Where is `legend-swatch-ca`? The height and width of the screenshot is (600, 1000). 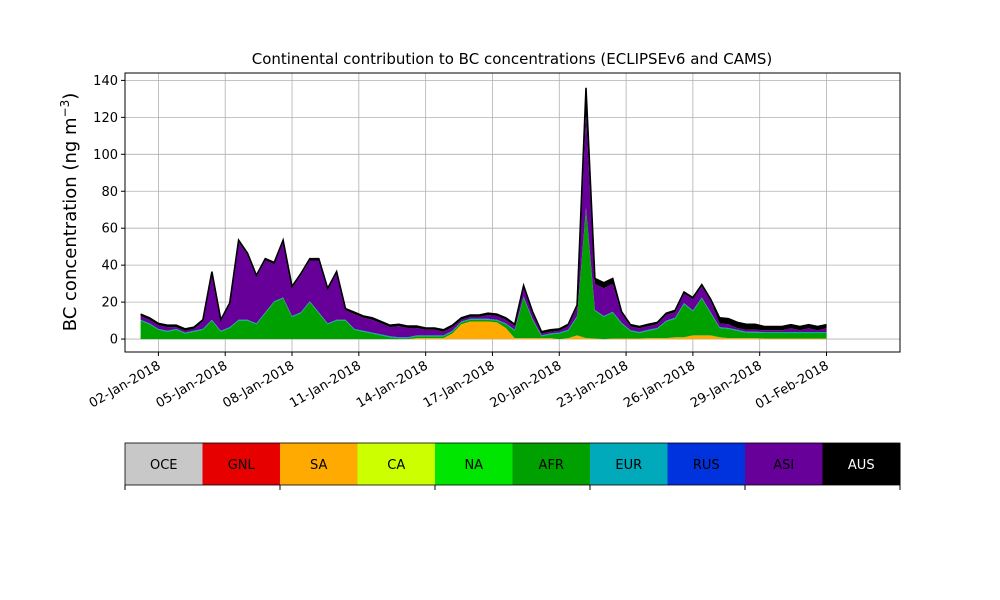
legend-swatch-ca is located at coordinates (396, 464).